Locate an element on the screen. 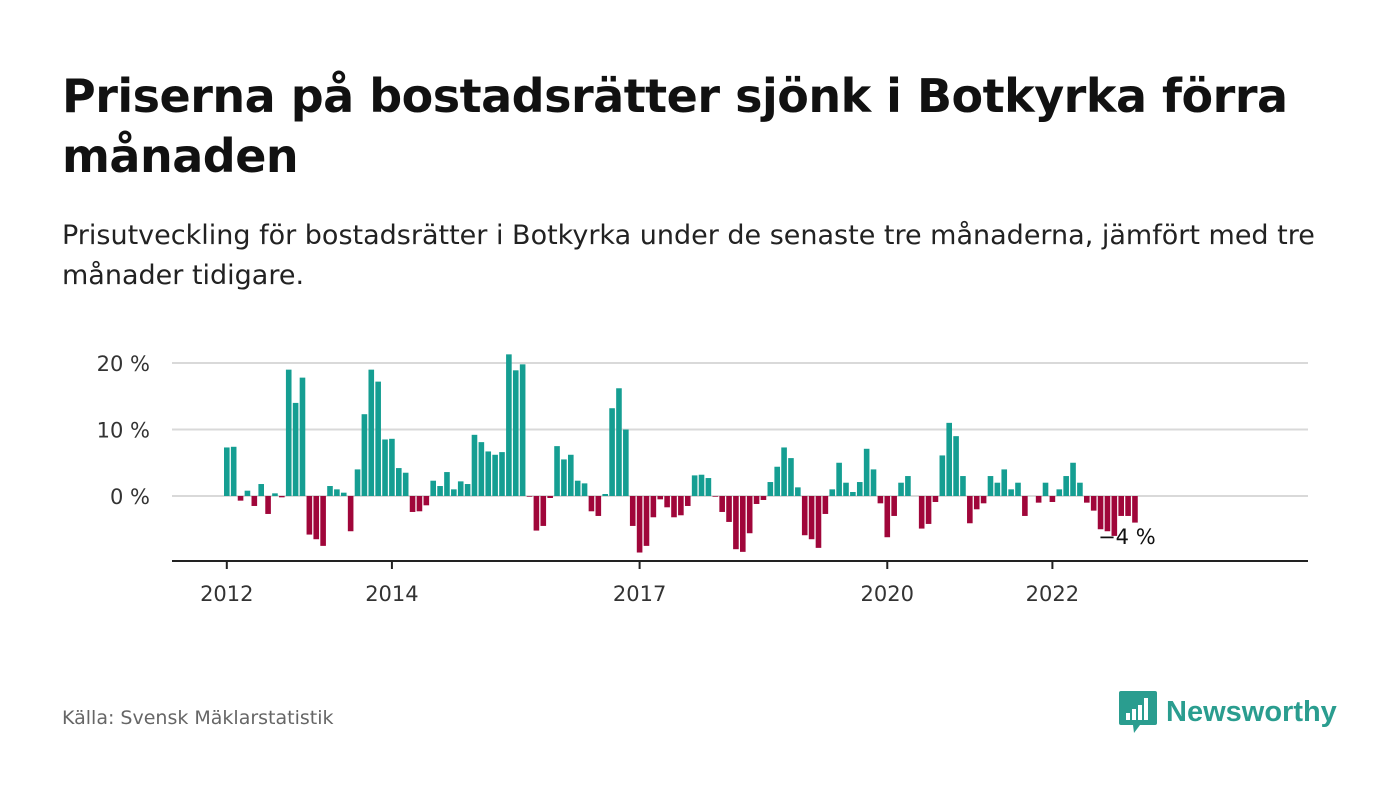 The height and width of the screenshot is (794, 1400). annotations: −4 % is located at coordinates (1127, 537).